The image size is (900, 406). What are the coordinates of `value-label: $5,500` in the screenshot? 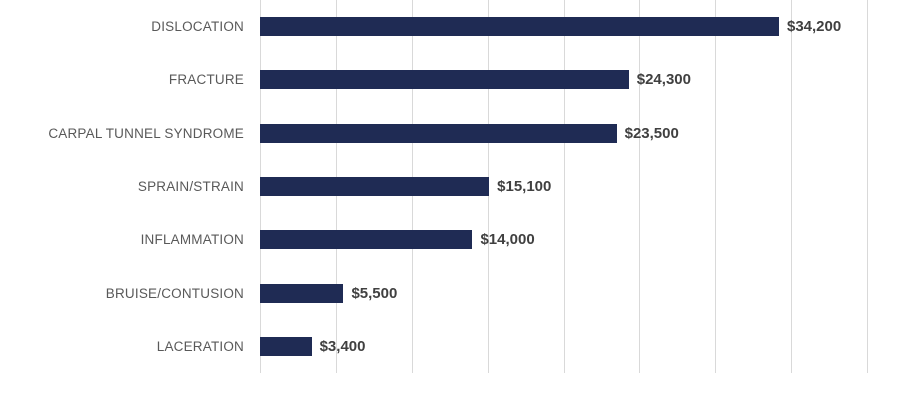 It's located at (374, 293).